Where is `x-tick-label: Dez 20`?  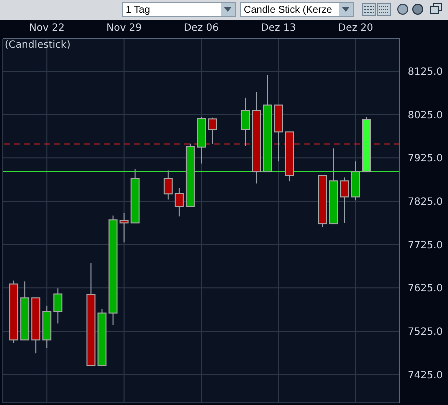 x-tick-label: Dez 20 is located at coordinates (356, 28).